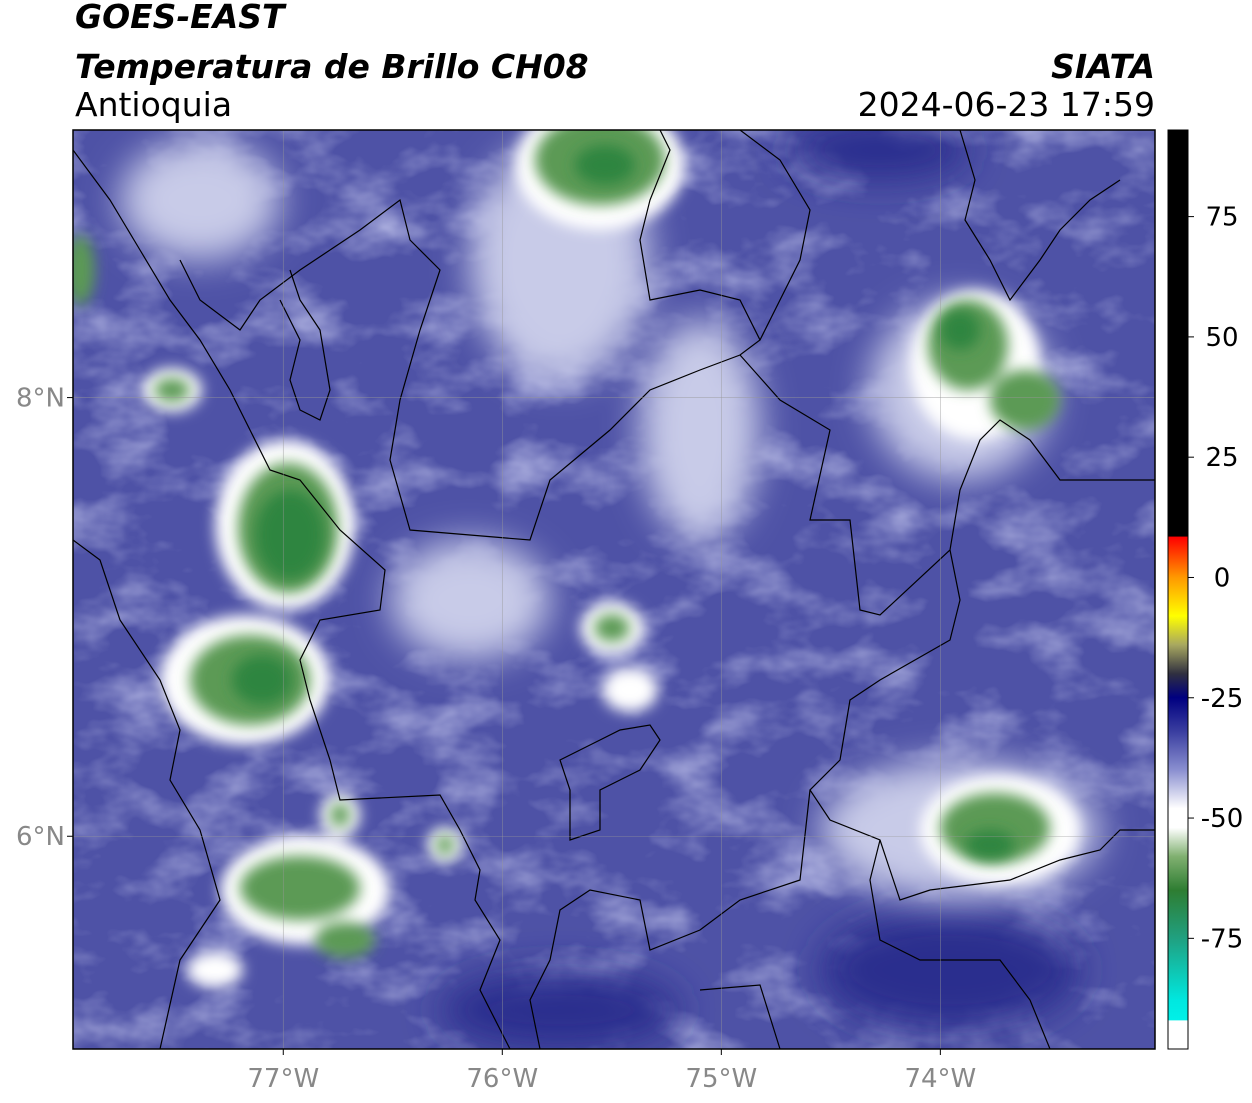 The width and height of the screenshot is (1252, 1103). Describe the element at coordinates (1222, 699) in the screenshot. I see `colorbar-tick-label: -25` at that location.